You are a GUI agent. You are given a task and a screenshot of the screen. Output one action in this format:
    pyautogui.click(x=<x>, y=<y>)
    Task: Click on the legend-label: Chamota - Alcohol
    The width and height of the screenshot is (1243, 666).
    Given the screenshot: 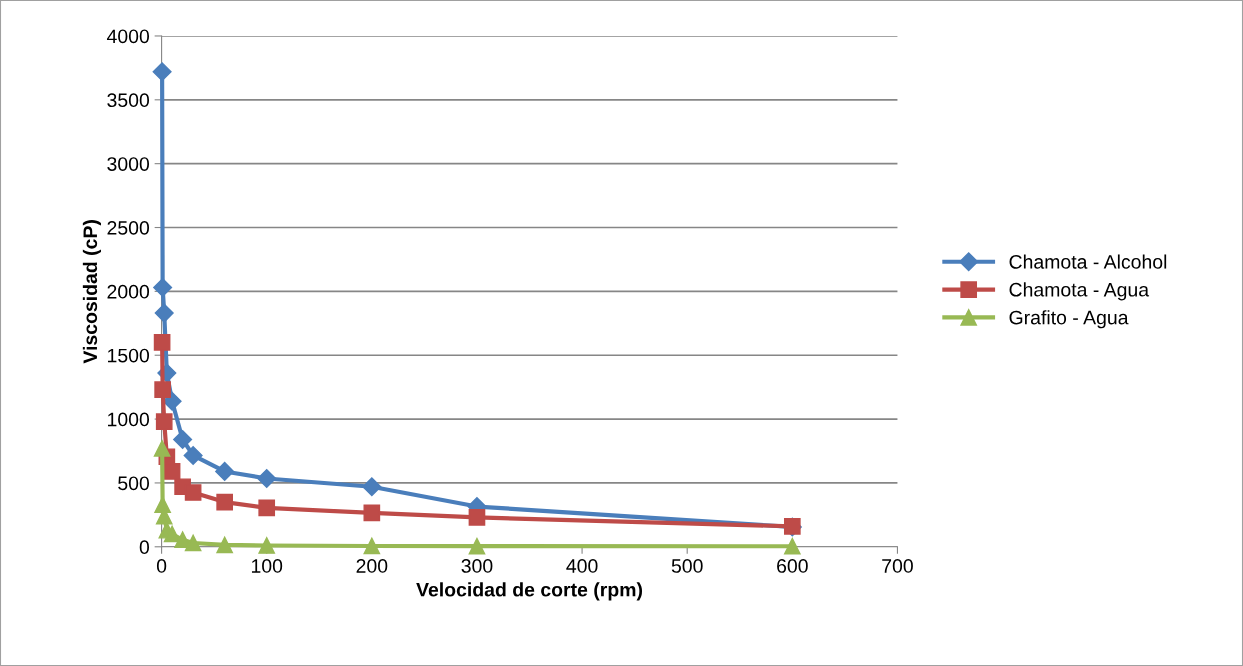 What is the action you would take?
    pyautogui.click(x=1088, y=261)
    